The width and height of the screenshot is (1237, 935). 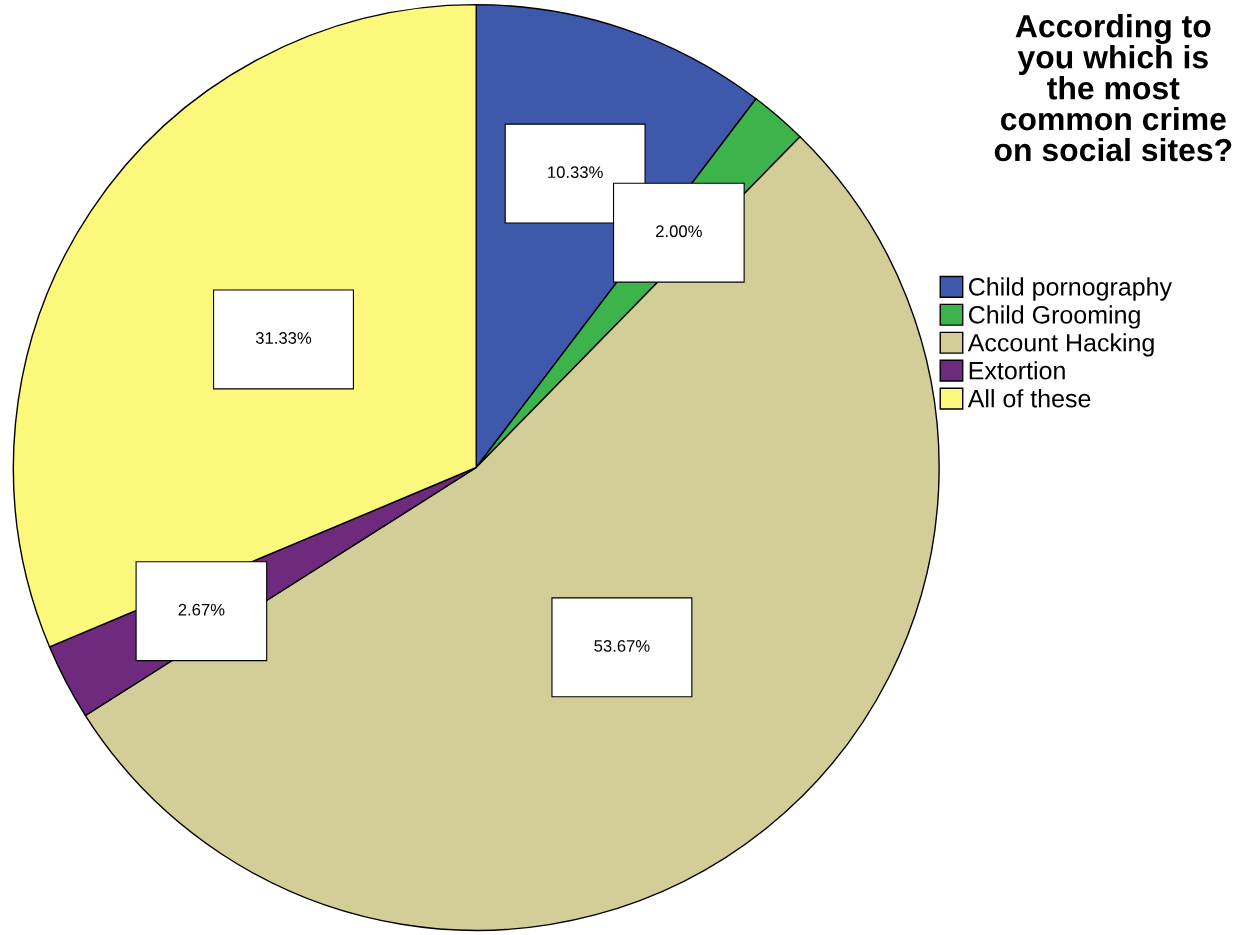 What do you see at coordinates (1017, 370) in the screenshot?
I see `legend-label: Extortion` at bounding box center [1017, 370].